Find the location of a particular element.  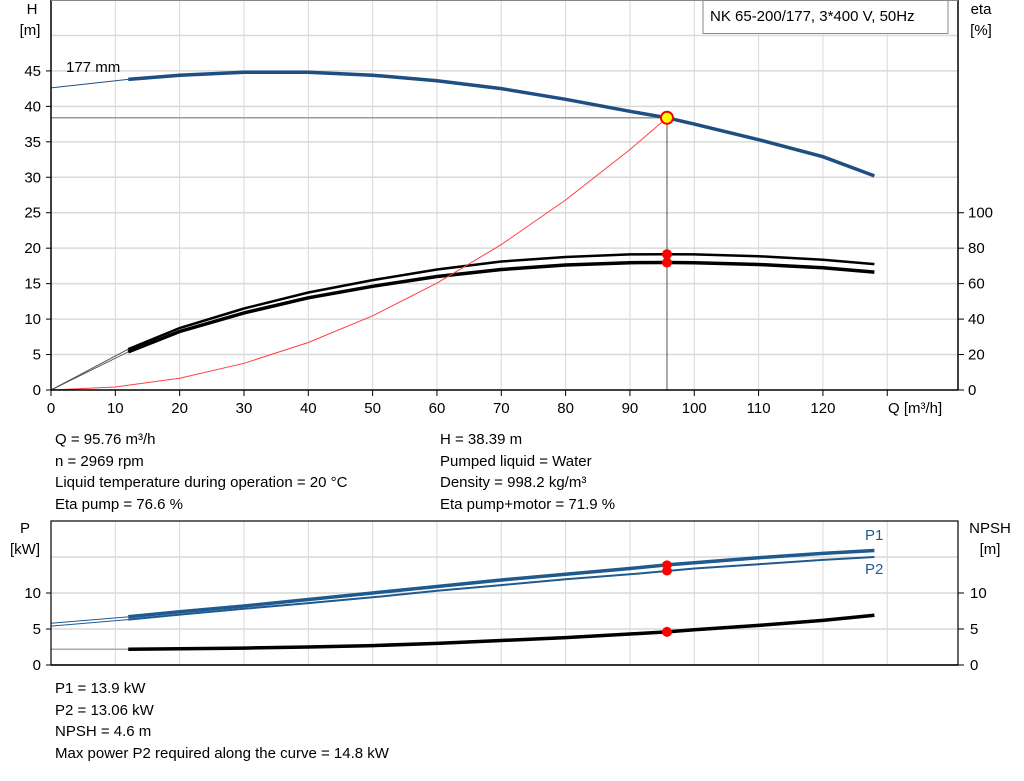

power-y-tick-label: 10 is located at coordinates (32, 593).